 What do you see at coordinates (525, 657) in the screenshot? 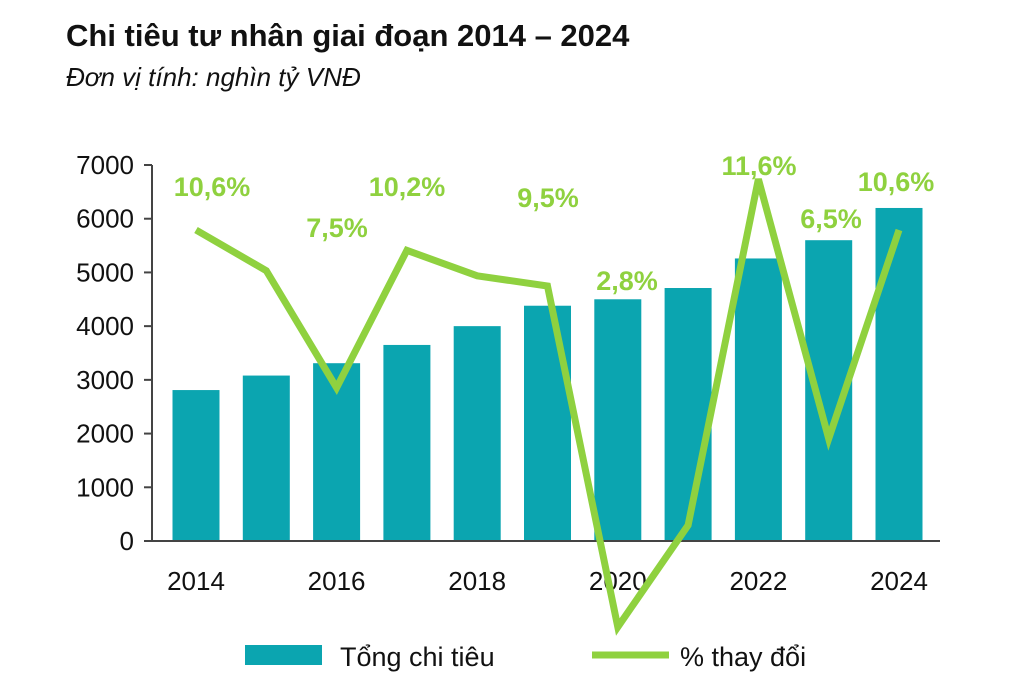
I see `legend: Tổng chi tiêu % thay đổi` at bounding box center [525, 657].